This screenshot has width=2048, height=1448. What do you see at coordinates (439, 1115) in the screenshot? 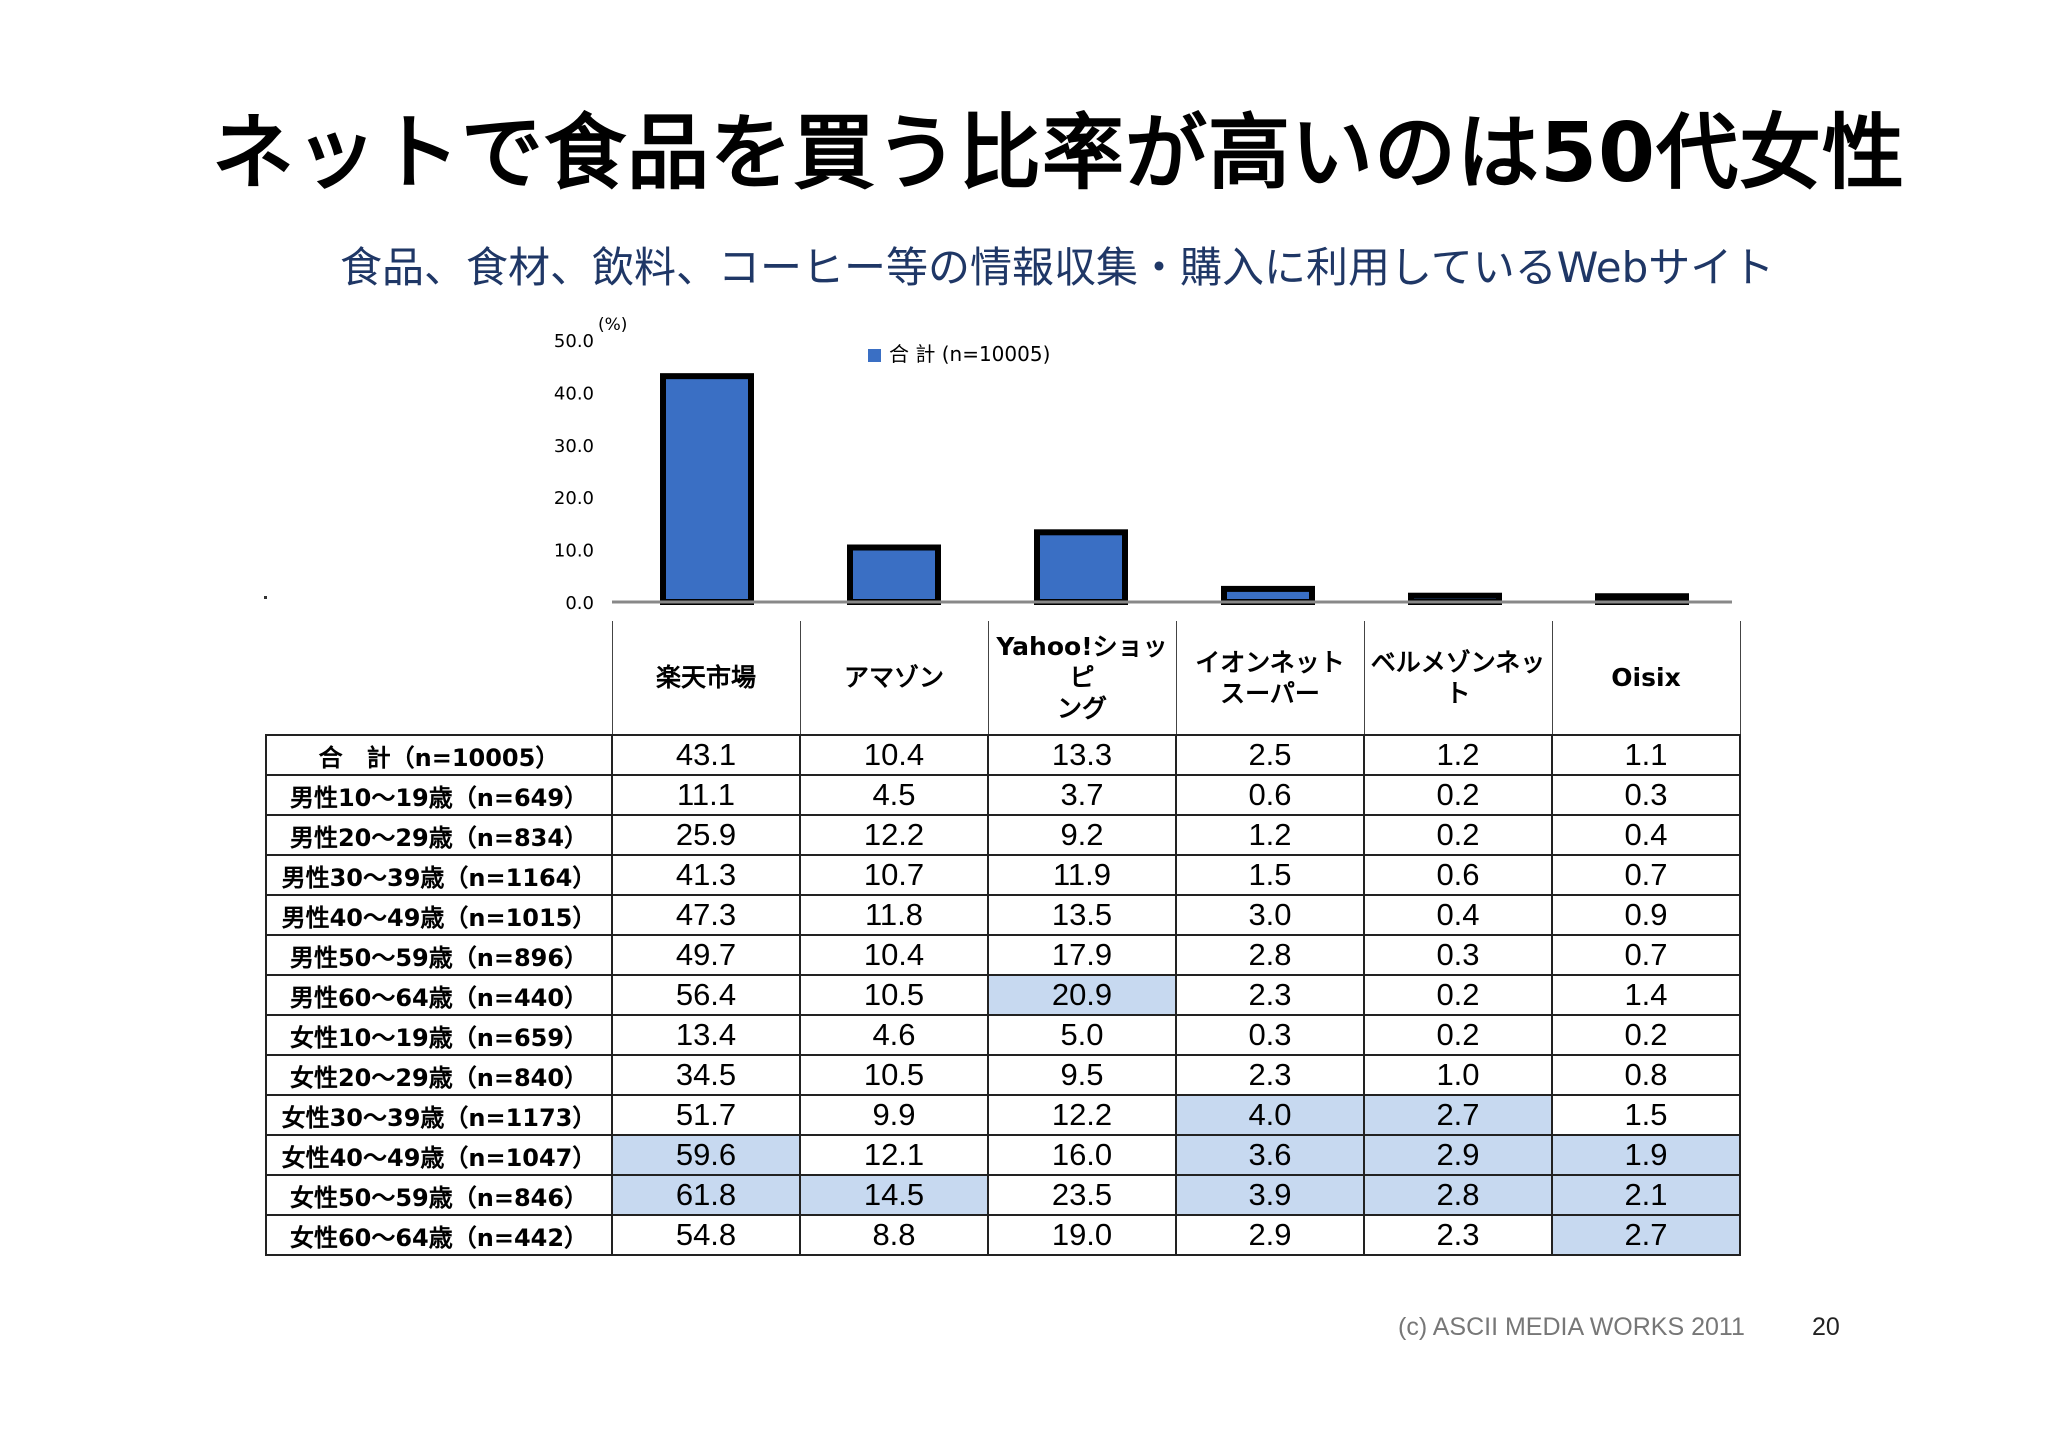
I see `row-label: 女性30～39歳（n=1173）` at bounding box center [439, 1115].